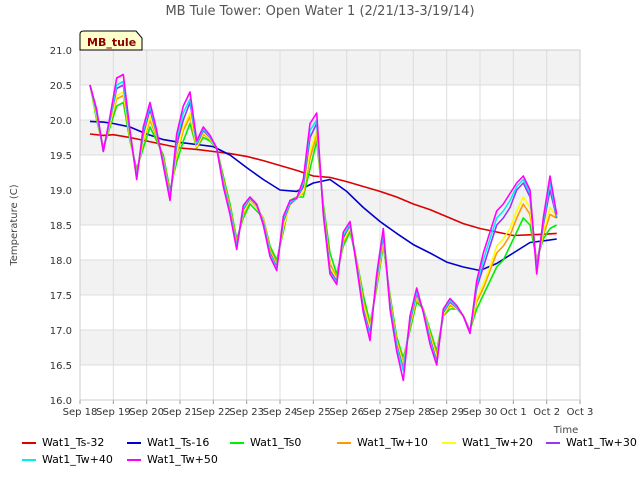 Image resolution: width=640 pixels, height=480 pixels. What do you see at coordinates (480, 412) in the screenshot?
I see `x-tick-label: Sep 30` at bounding box center [480, 412].